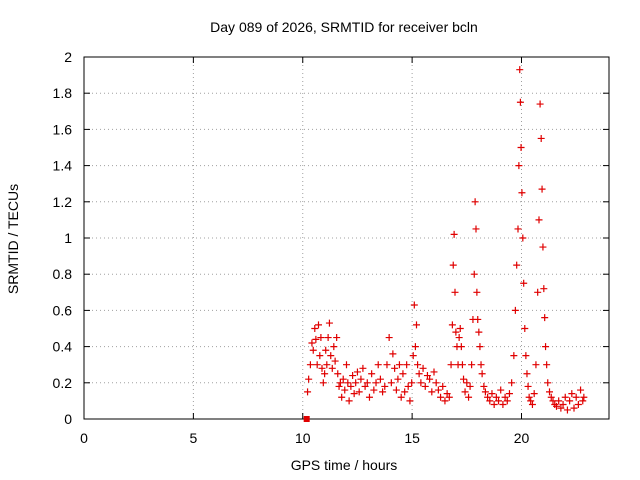 This screenshot has width=640, height=480. Describe the element at coordinates (193, 438) in the screenshot. I see `x-tick-label: 5` at that location.